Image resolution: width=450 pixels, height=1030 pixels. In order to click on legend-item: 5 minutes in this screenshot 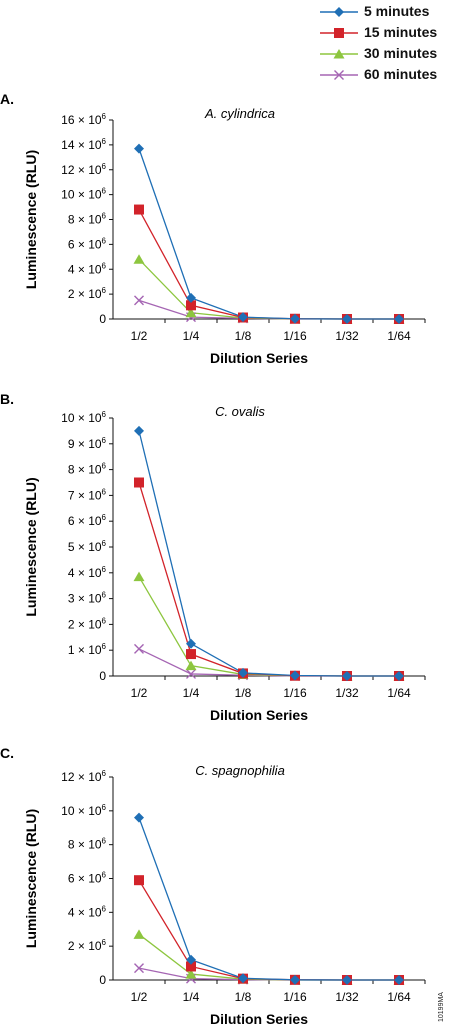, I will do `click(383, 12)`.